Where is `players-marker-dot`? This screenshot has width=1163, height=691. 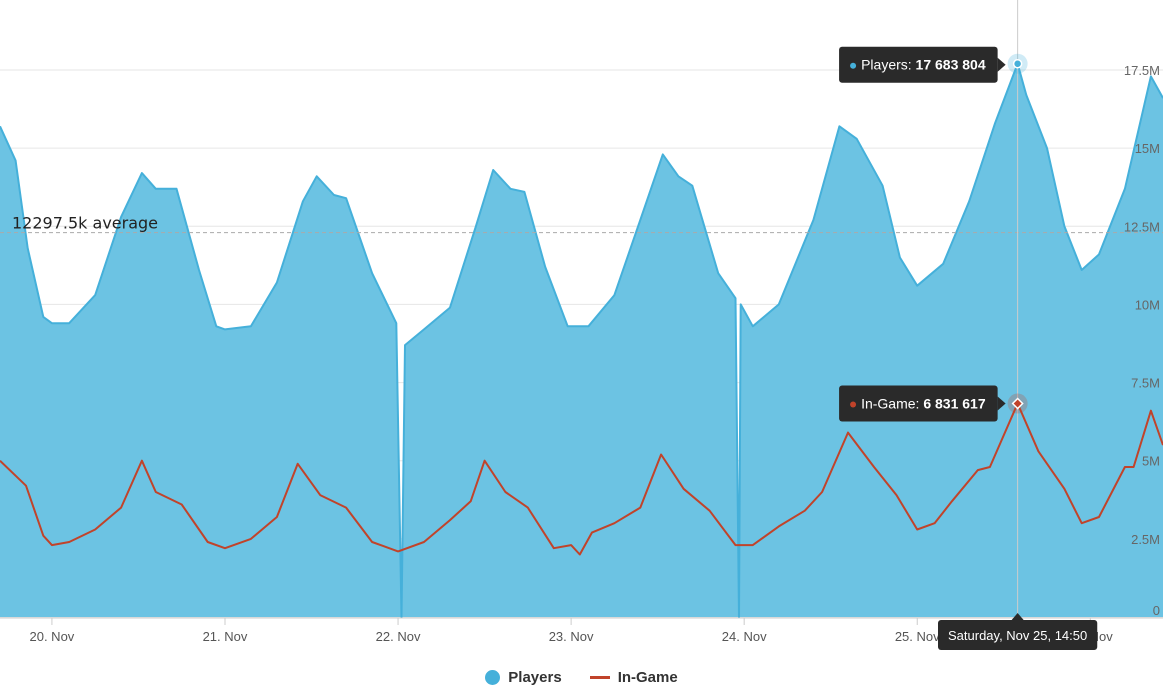 players-marker-dot is located at coordinates (1017, 63).